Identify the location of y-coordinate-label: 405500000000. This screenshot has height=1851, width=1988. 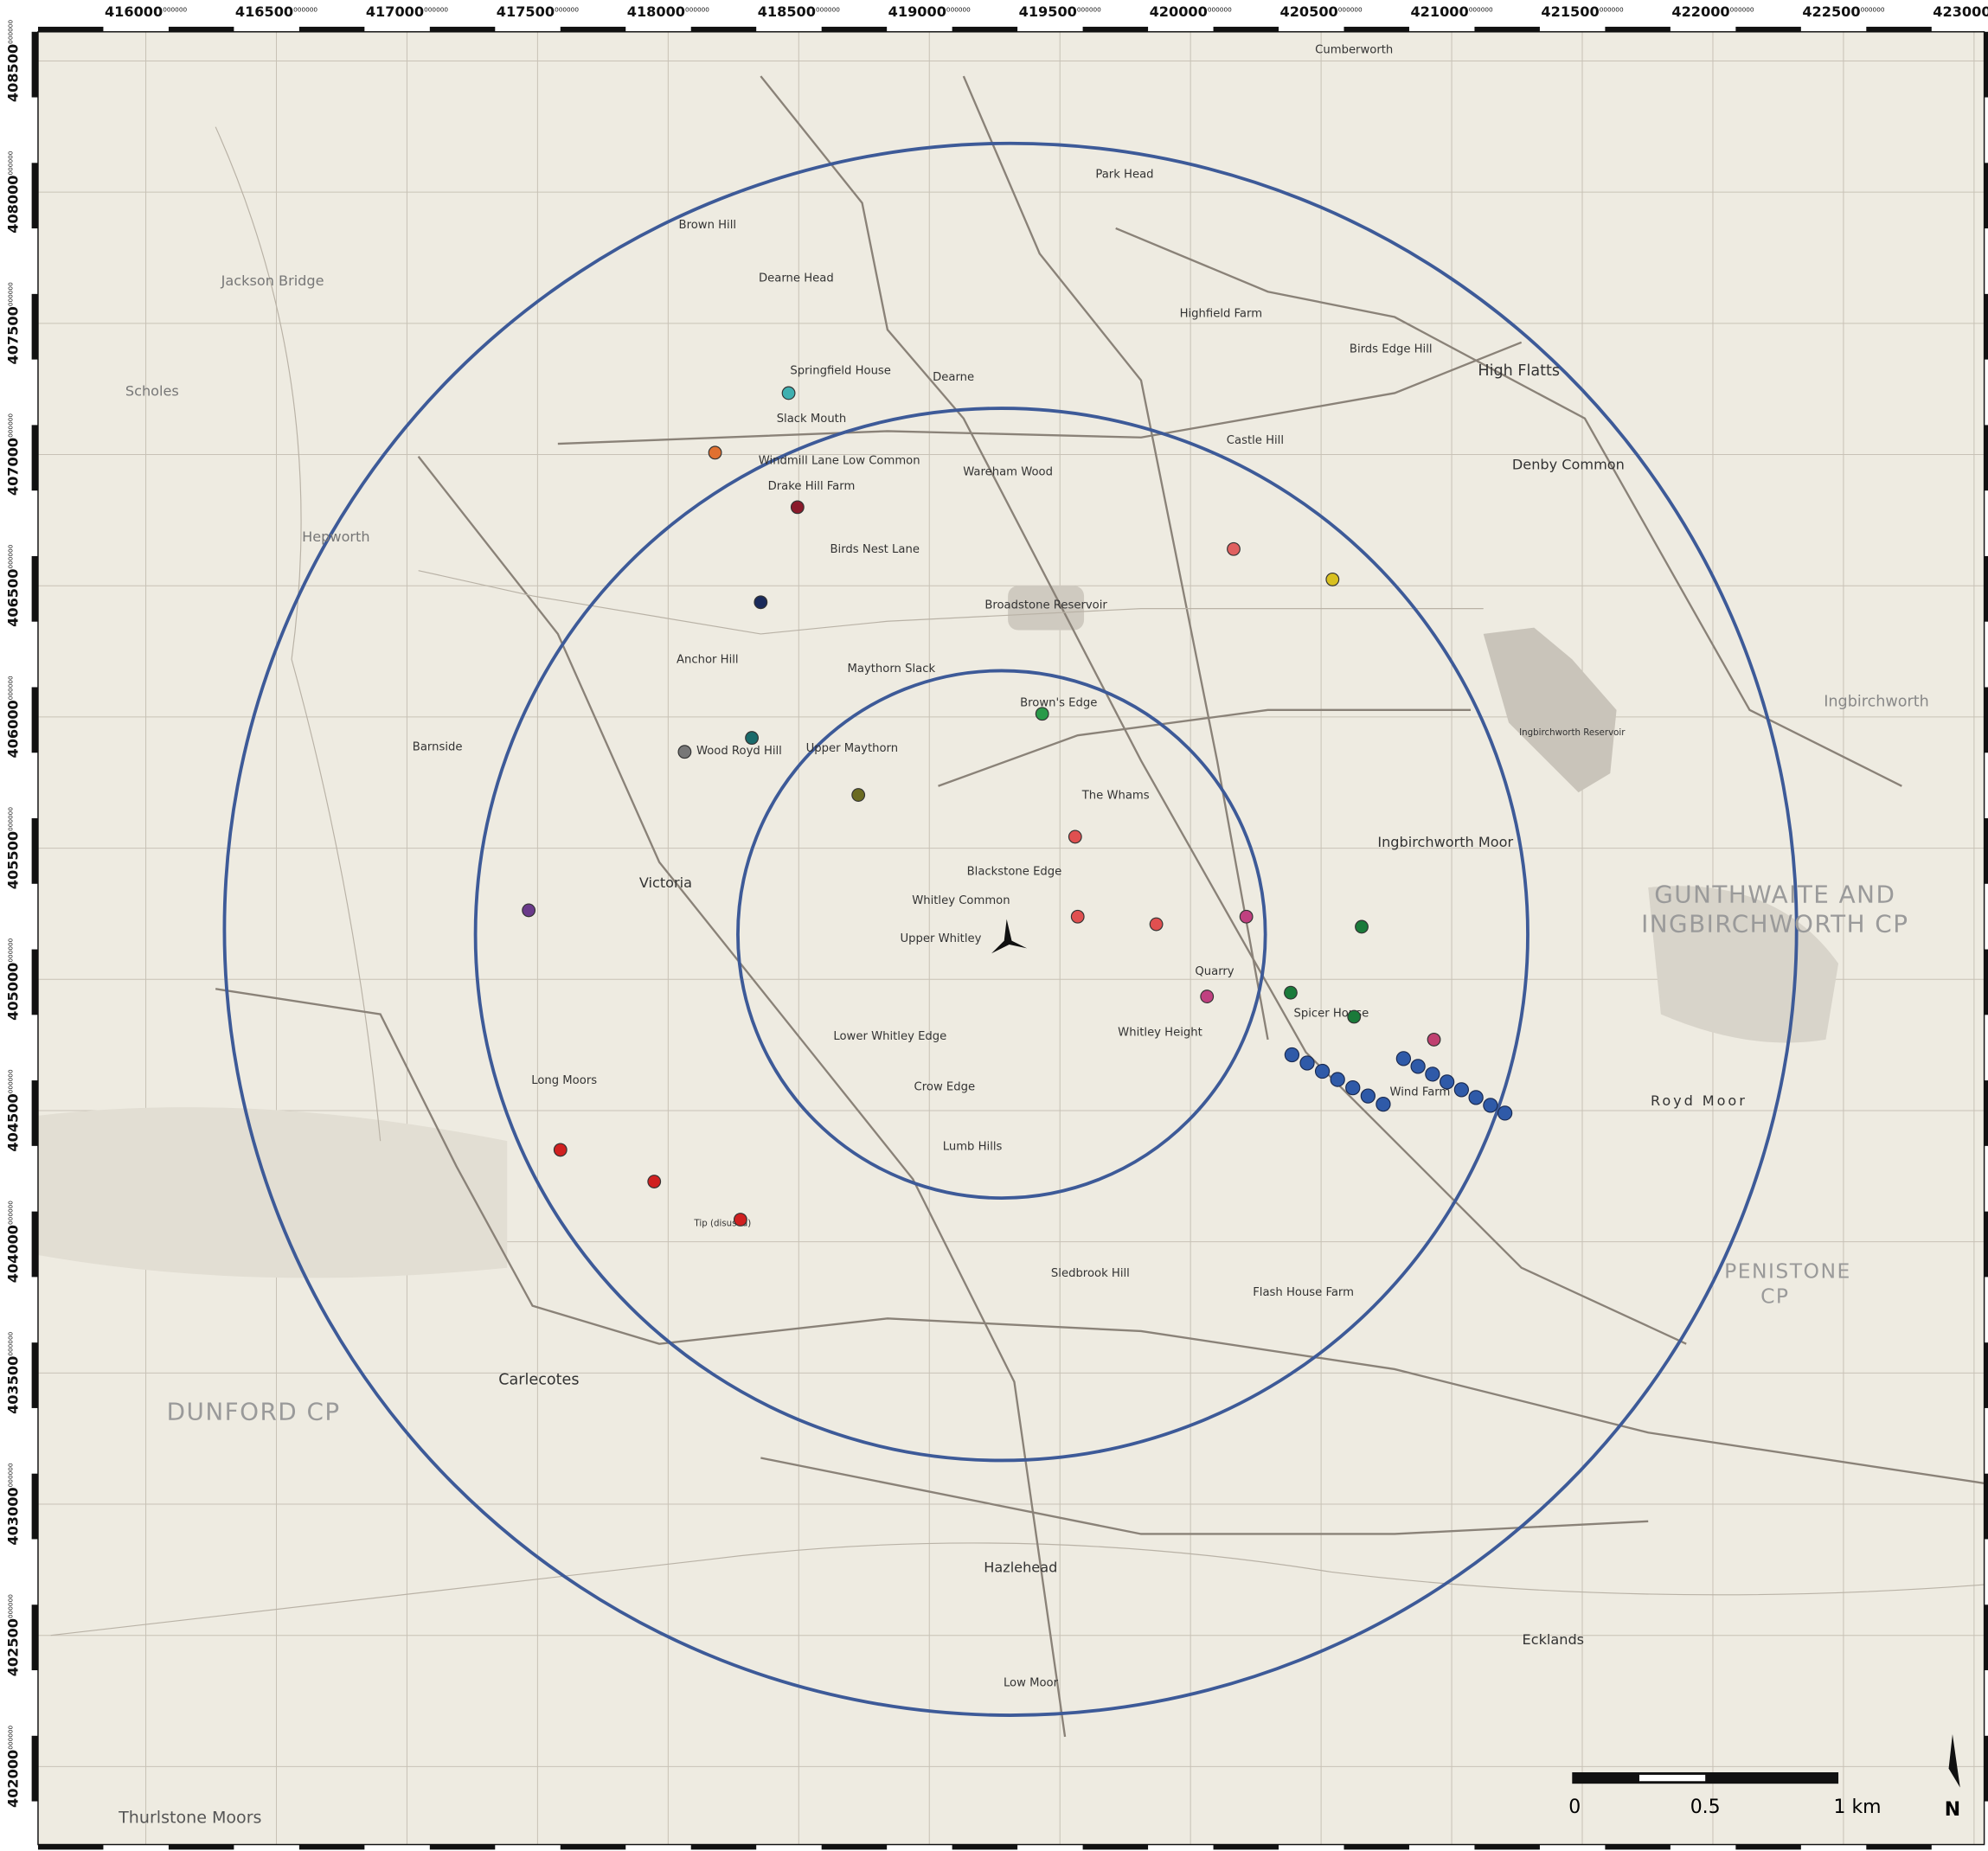
(13, 849).